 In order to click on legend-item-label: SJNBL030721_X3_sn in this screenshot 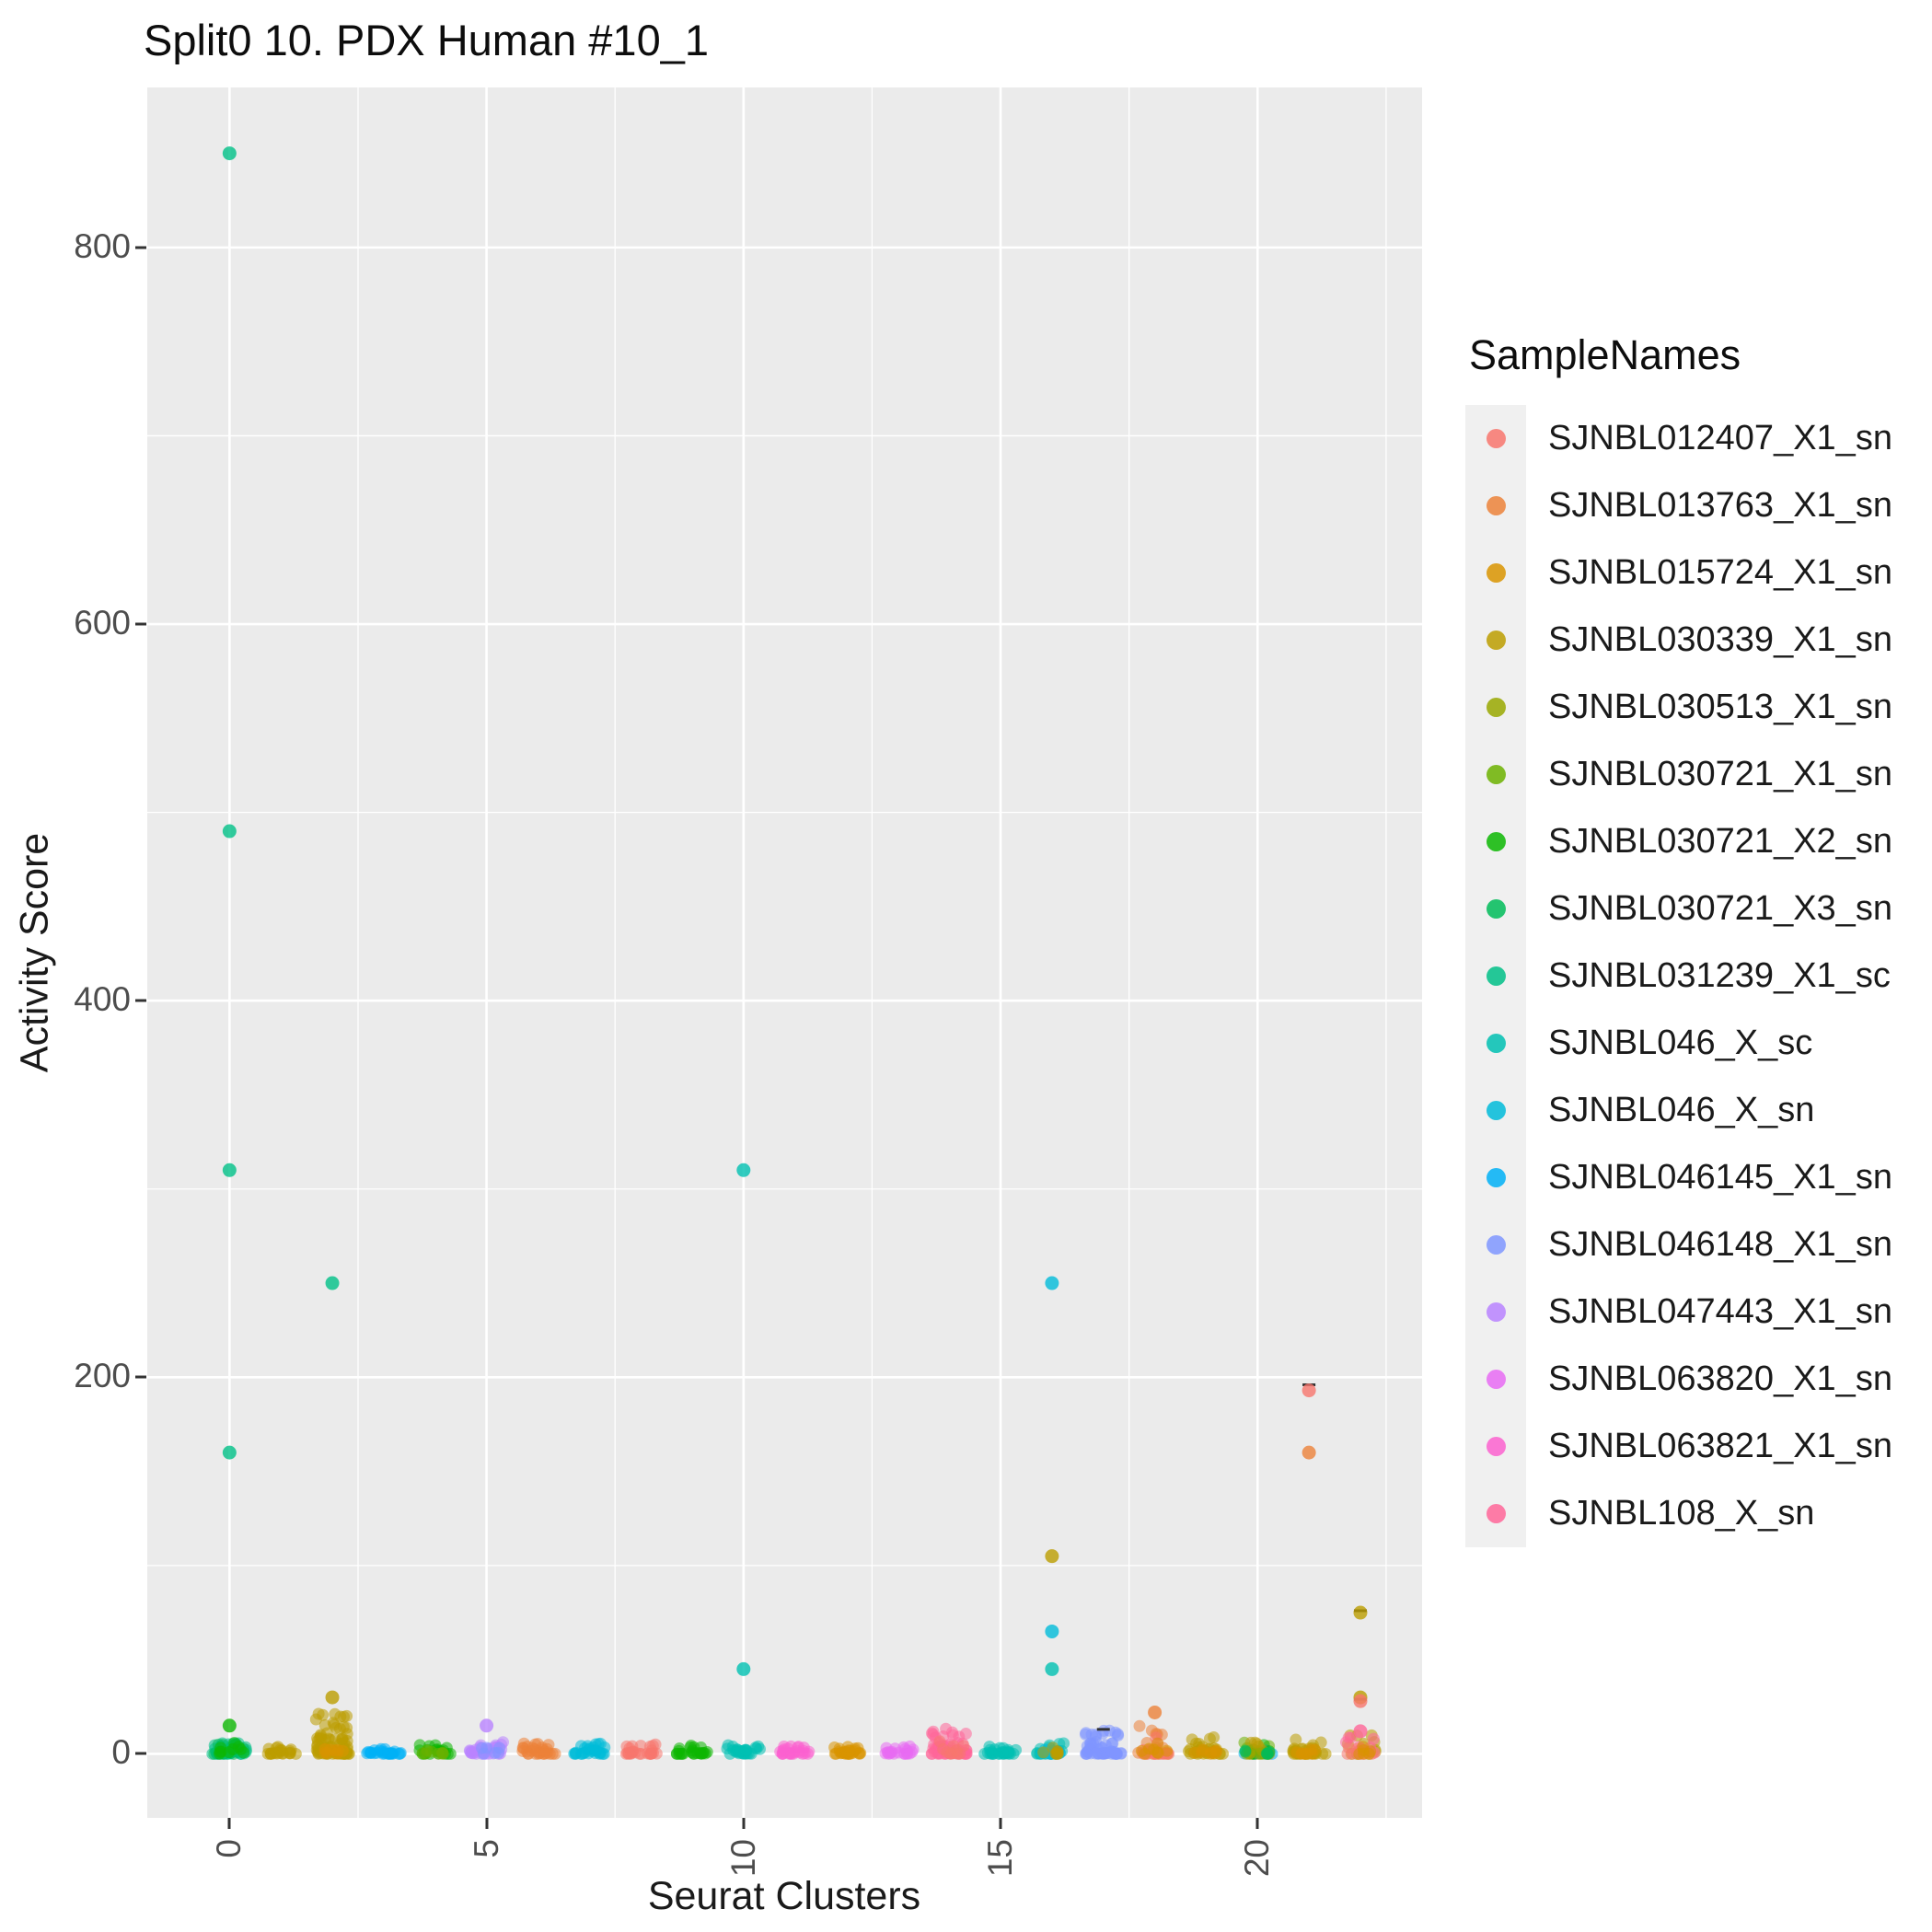, I will do `click(1720, 909)`.